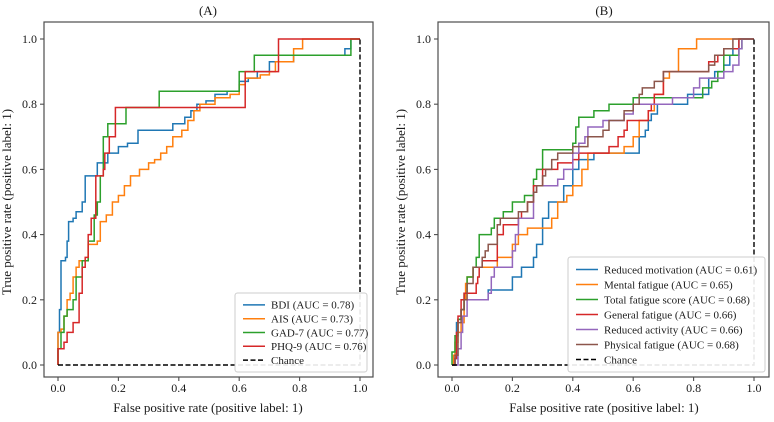 Image resolution: width=774 pixels, height=422 pixels. Describe the element at coordinates (319, 347) in the screenshot. I see `legend-label: PHQ-9 (AUC = 0.76)` at that location.